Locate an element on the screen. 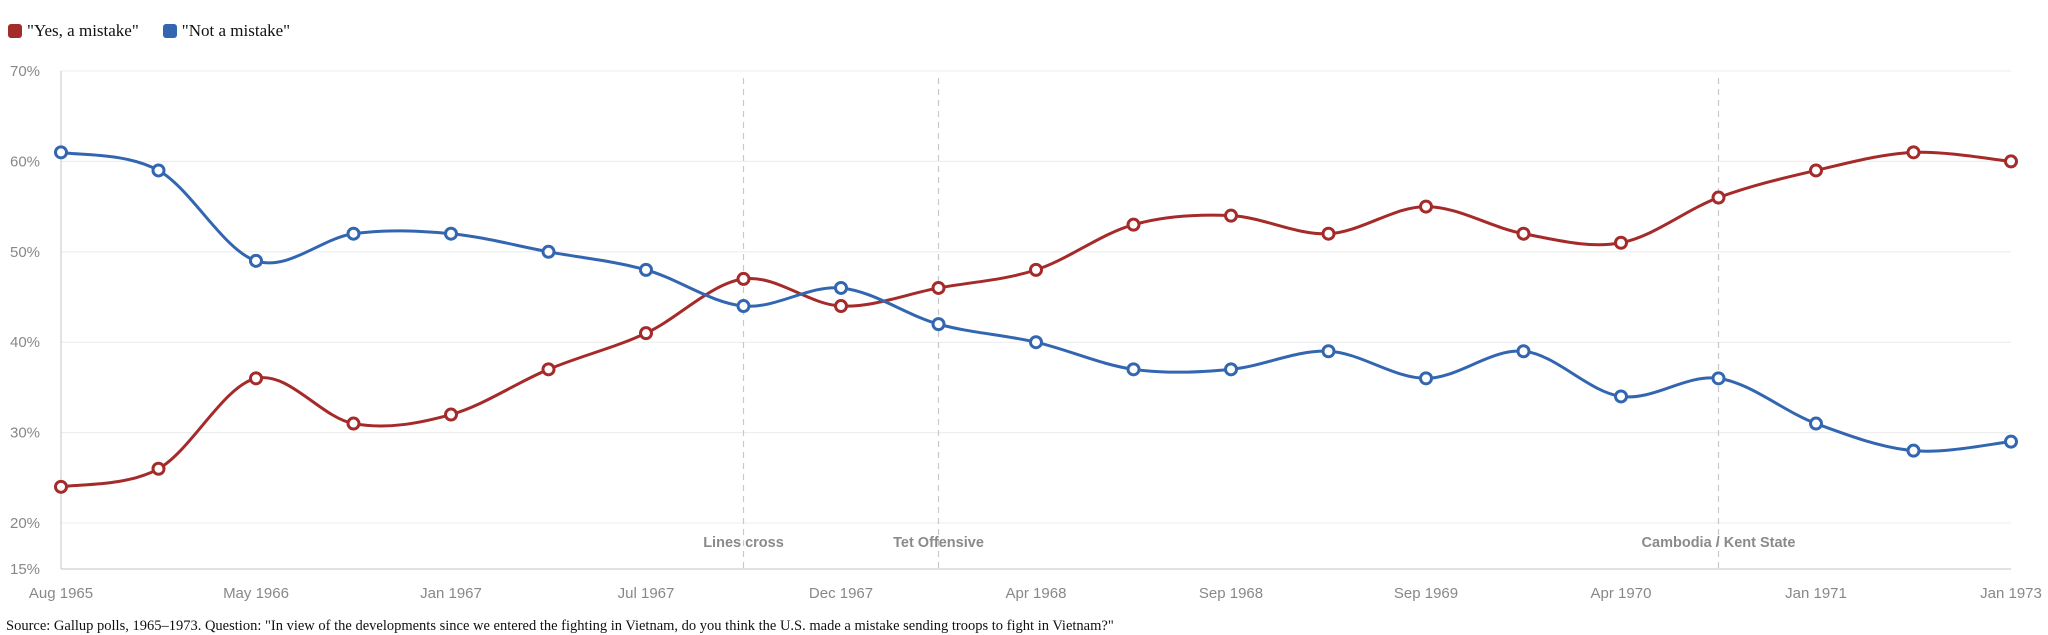 Image resolution: width=2048 pixels, height=635 pixels. y-tick-label-70: 70% is located at coordinates (25, 71).